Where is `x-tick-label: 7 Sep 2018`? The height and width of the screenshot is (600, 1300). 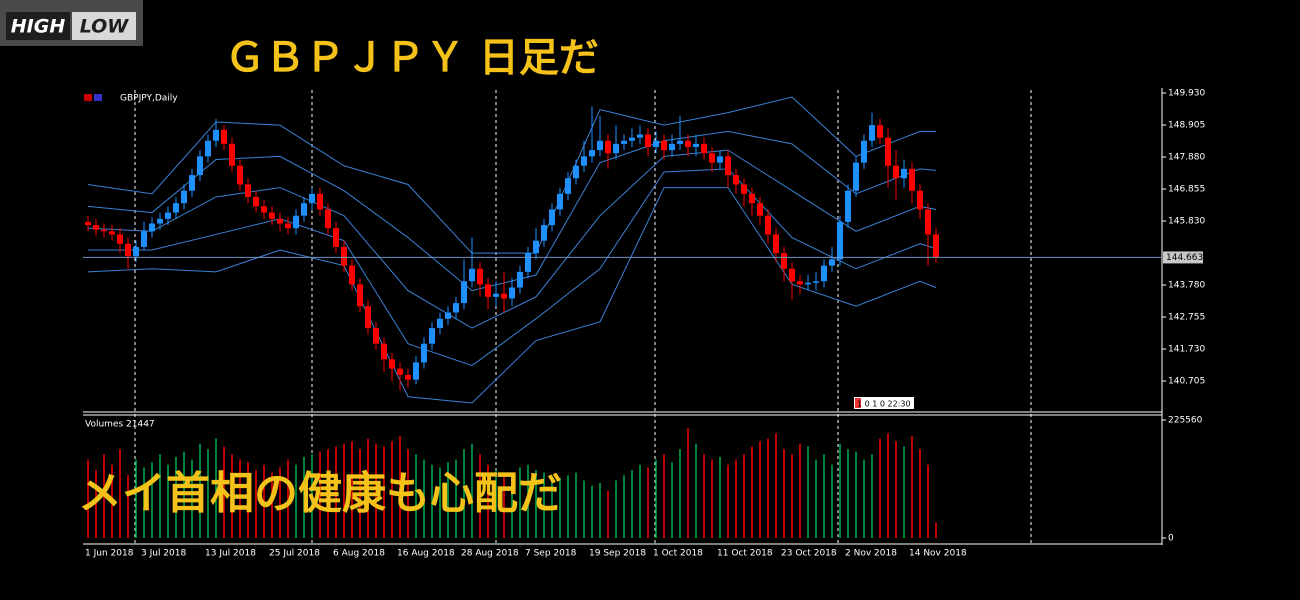
x-tick-label: 7 Sep 2018 is located at coordinates (551, 554).